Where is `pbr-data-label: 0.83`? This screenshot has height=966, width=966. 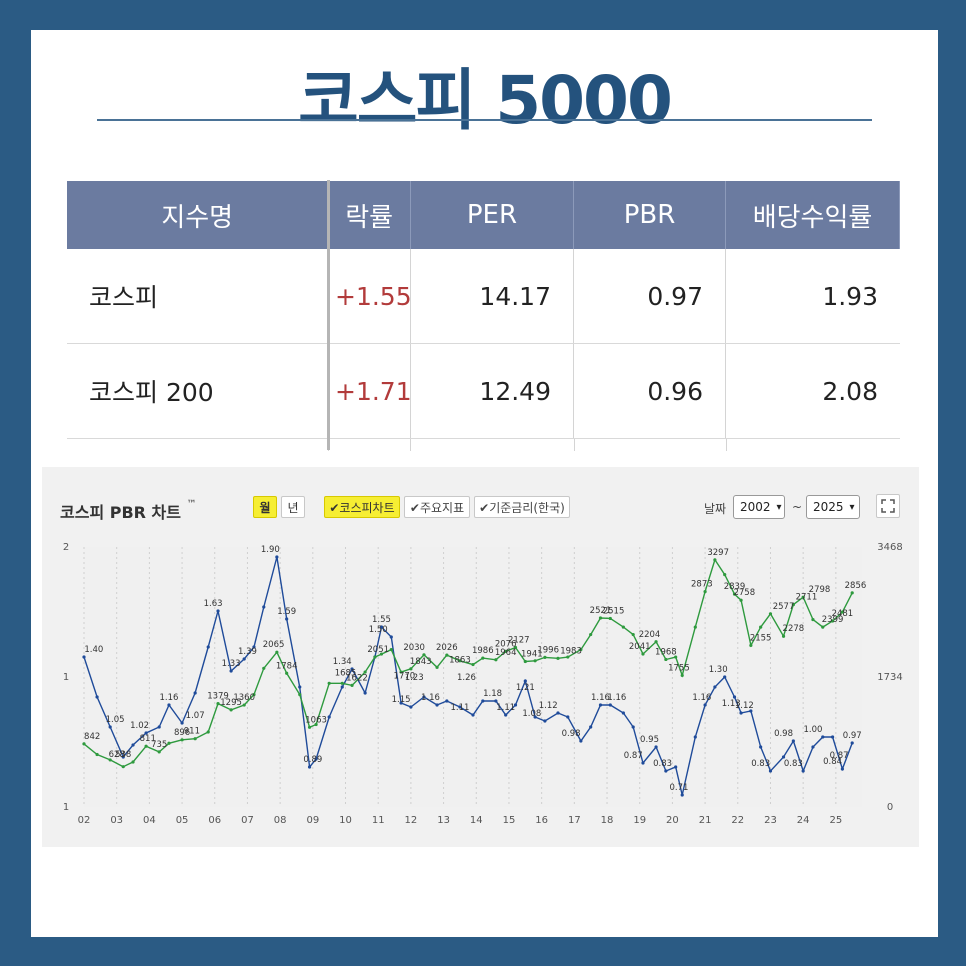 pbr-data-label: 0.83 is located at coordinates (793, 764).